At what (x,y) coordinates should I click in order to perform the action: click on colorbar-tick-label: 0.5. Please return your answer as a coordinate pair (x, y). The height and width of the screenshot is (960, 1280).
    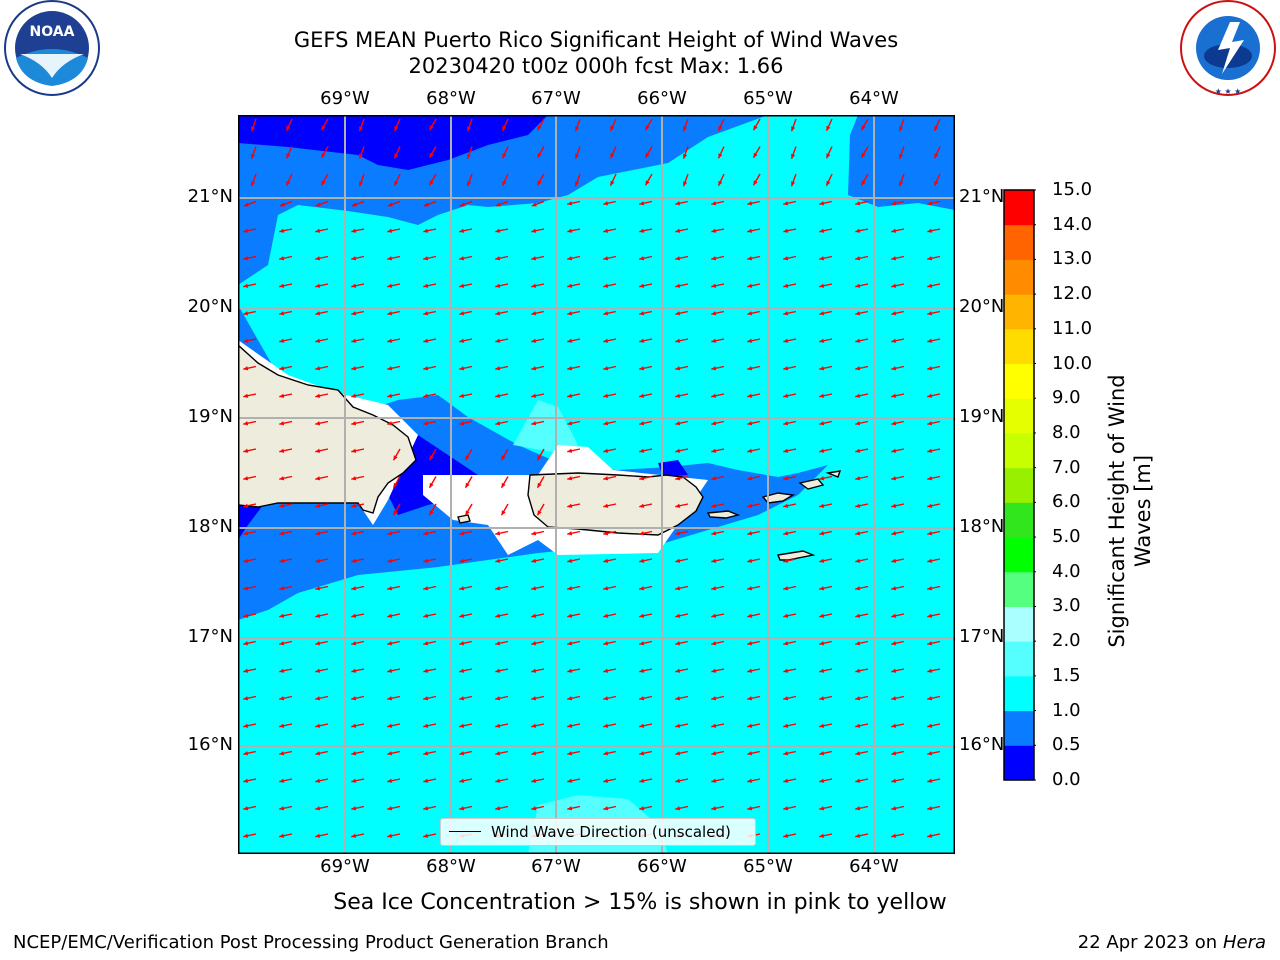
    Looking at the image, I should click on (1066, 745).